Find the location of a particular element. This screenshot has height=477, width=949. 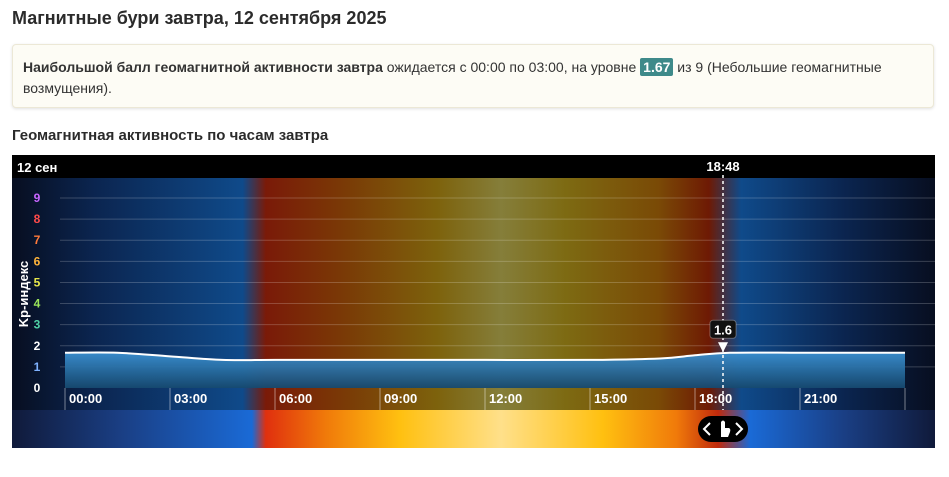

hand-pointer-icon is located at coordinates (726, 428).